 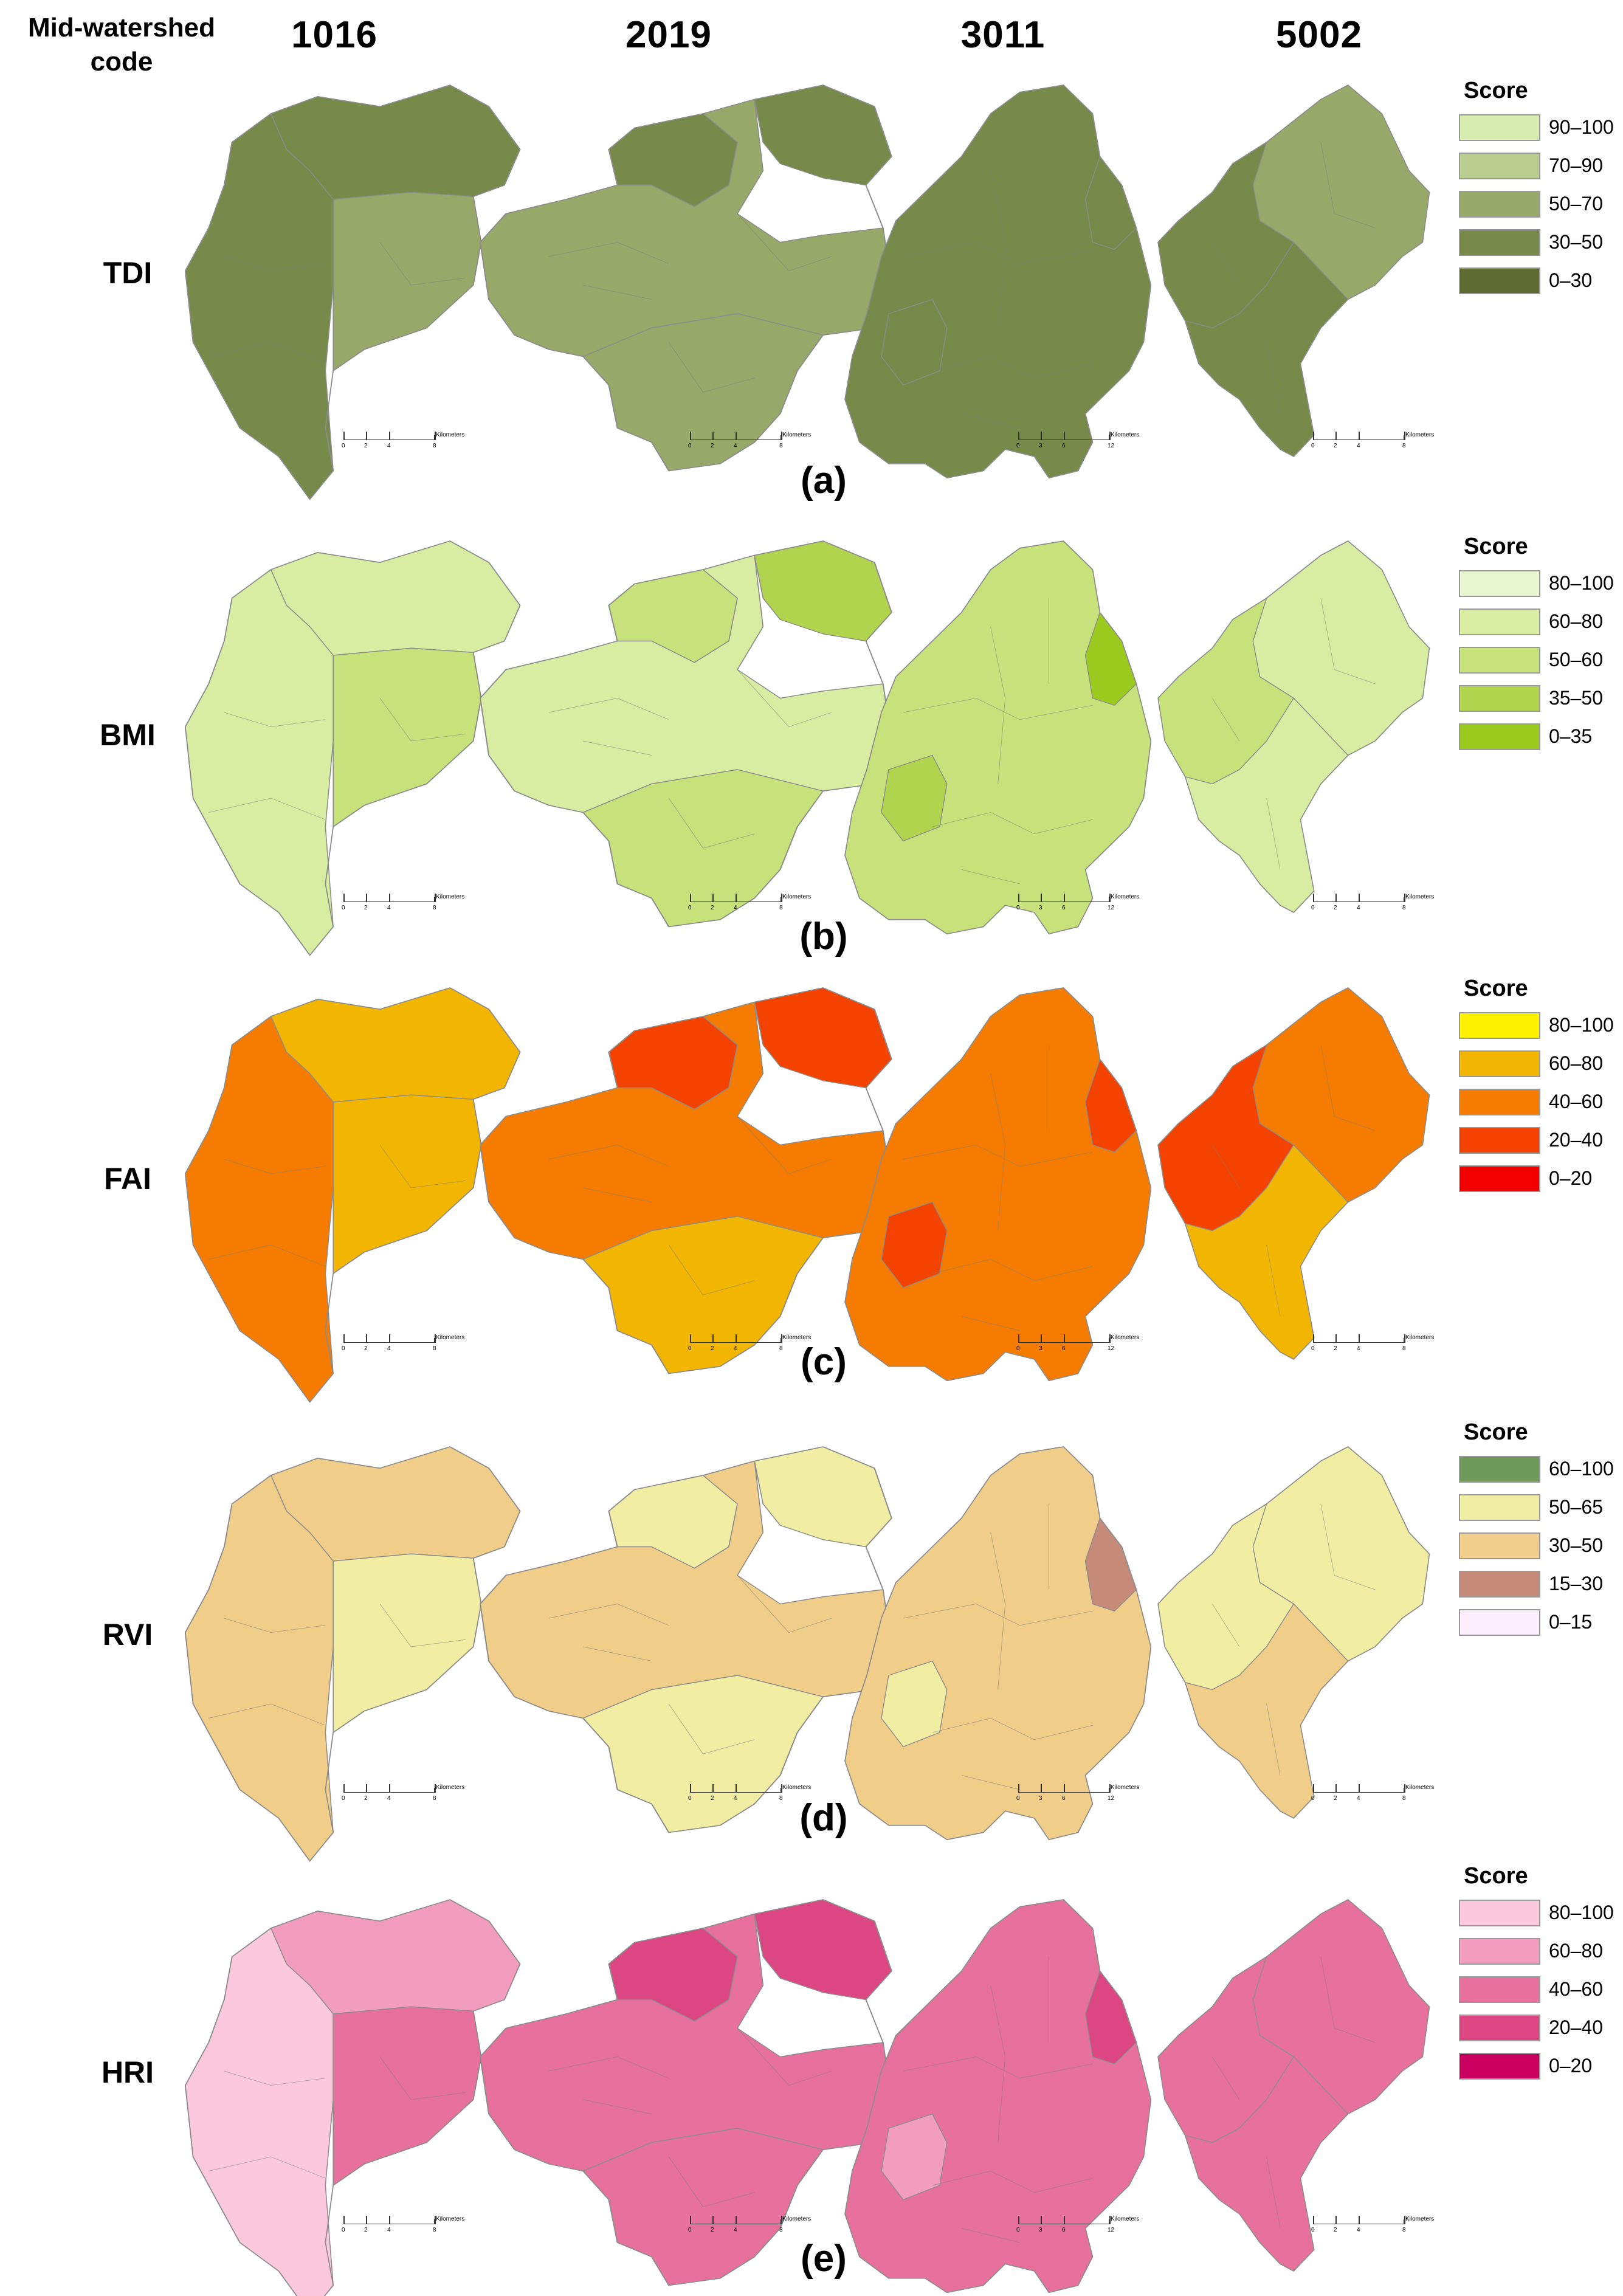 I want to click on corner-label: Mid-watershed code, so click(x=121, y=45).